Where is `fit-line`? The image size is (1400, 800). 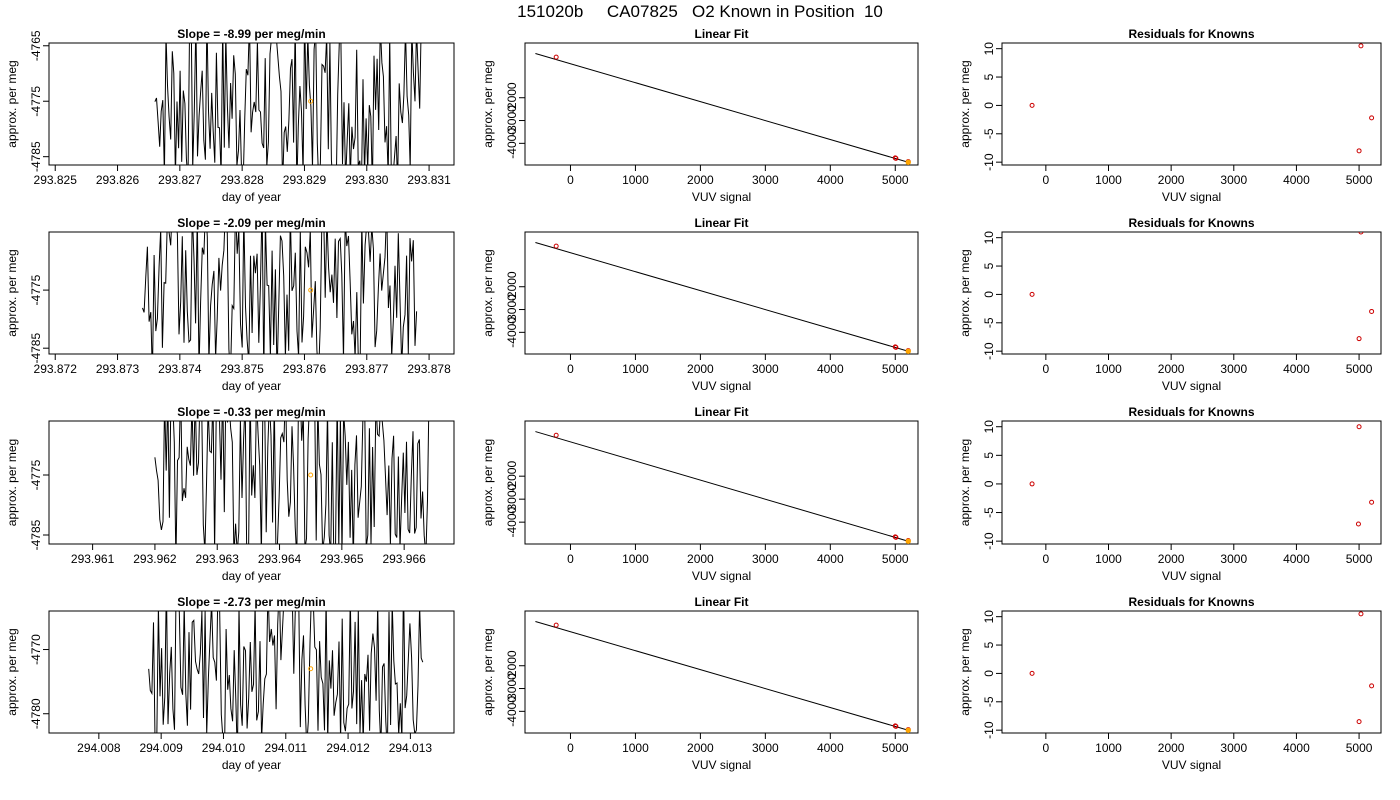 fit-line is located at coordinates (722, 676).